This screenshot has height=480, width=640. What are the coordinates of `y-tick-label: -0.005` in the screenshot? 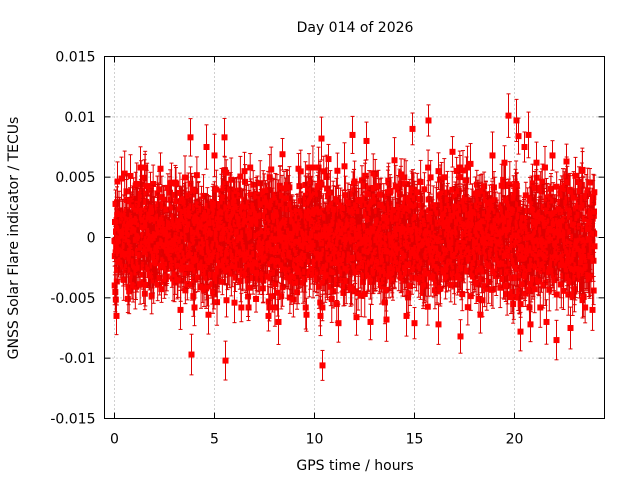 It's located at (72, 299).